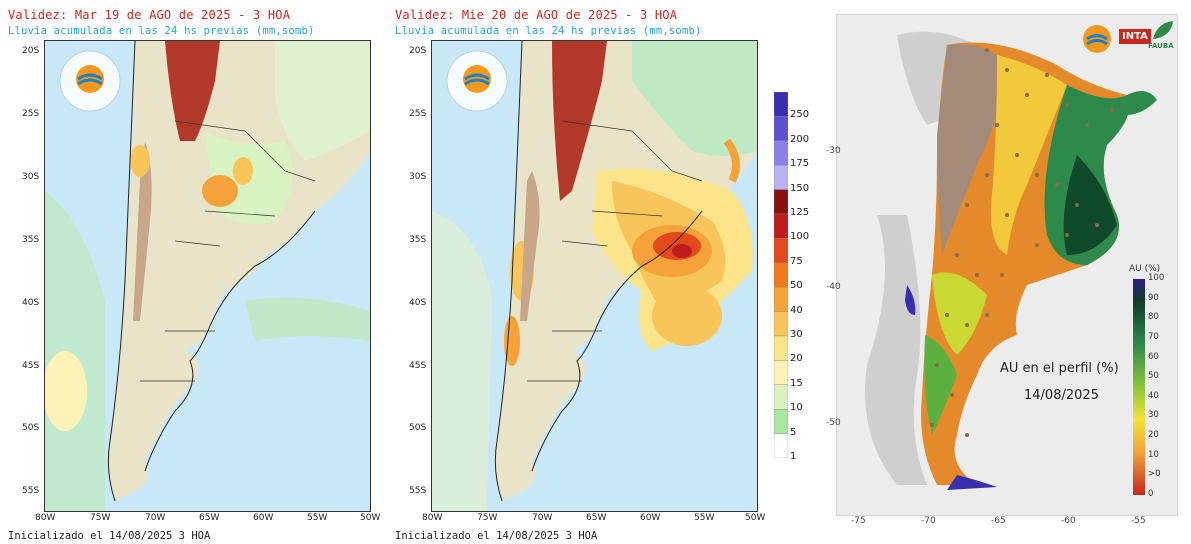 The width and height of the screenshot is (1191, 544). I want to click on rain-legend-label: 75, so click(796, 261).